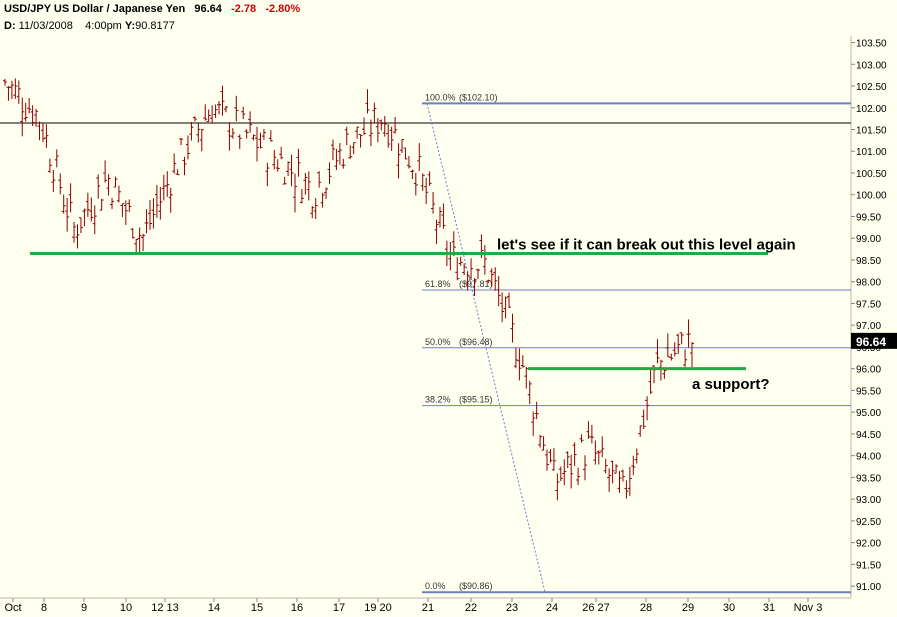 This screenshot has height=617, width=897. Describe the element at coordinates (868, 391) in the screenshot. I see `y-tick-label: 95.50` at that location.